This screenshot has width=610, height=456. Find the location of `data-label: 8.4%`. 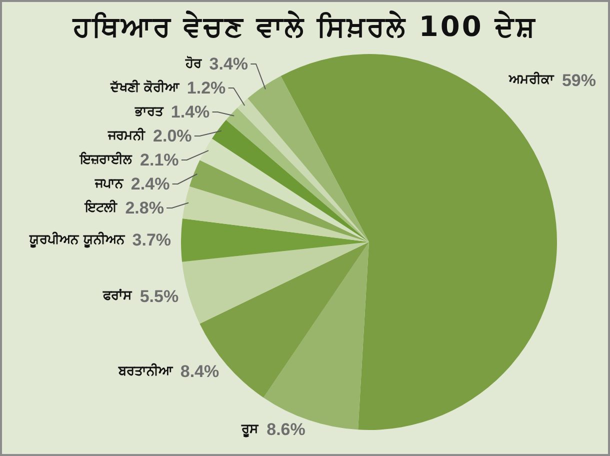

data-label: 8.4% is located at coordinates (200, 372).